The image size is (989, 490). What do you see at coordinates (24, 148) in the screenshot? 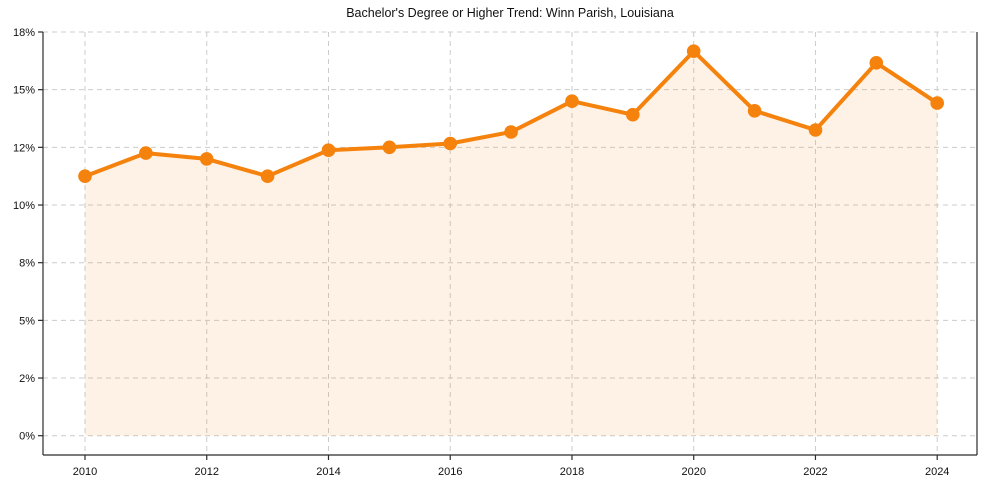
I see `y-axis-label: 12%` at bounding box center [24, 148].